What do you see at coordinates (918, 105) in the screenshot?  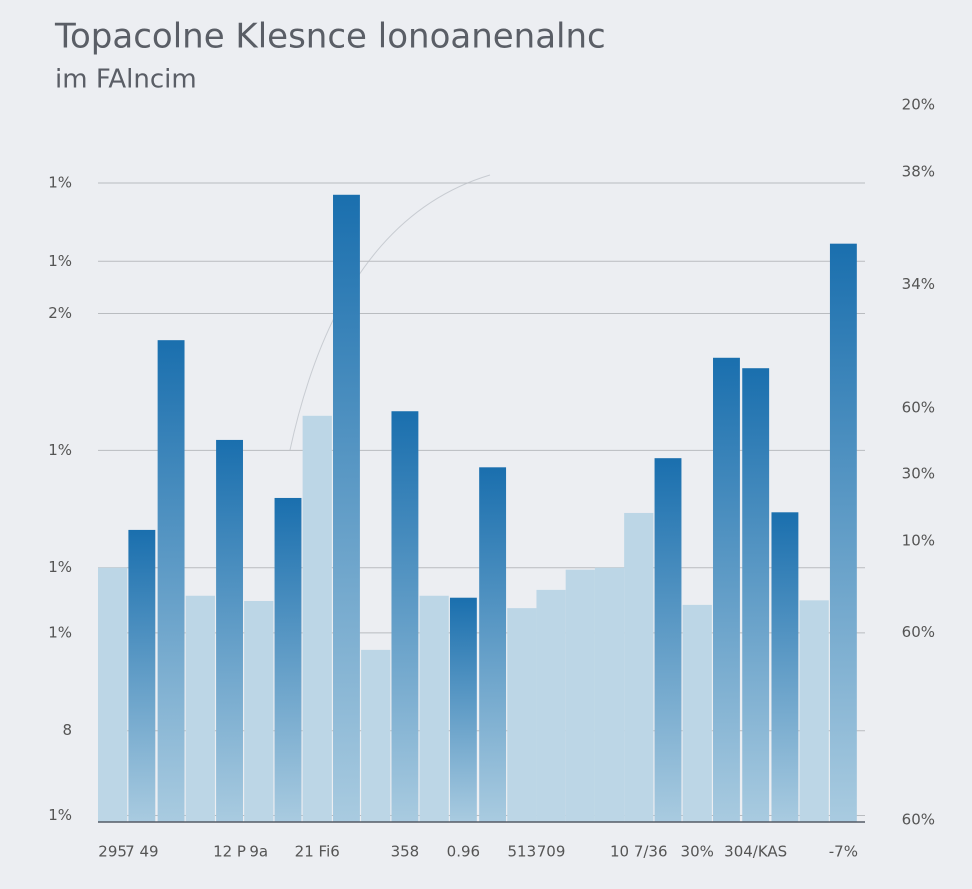 I see `y2-tick-label: 20%` at bounding box center [918, 105].